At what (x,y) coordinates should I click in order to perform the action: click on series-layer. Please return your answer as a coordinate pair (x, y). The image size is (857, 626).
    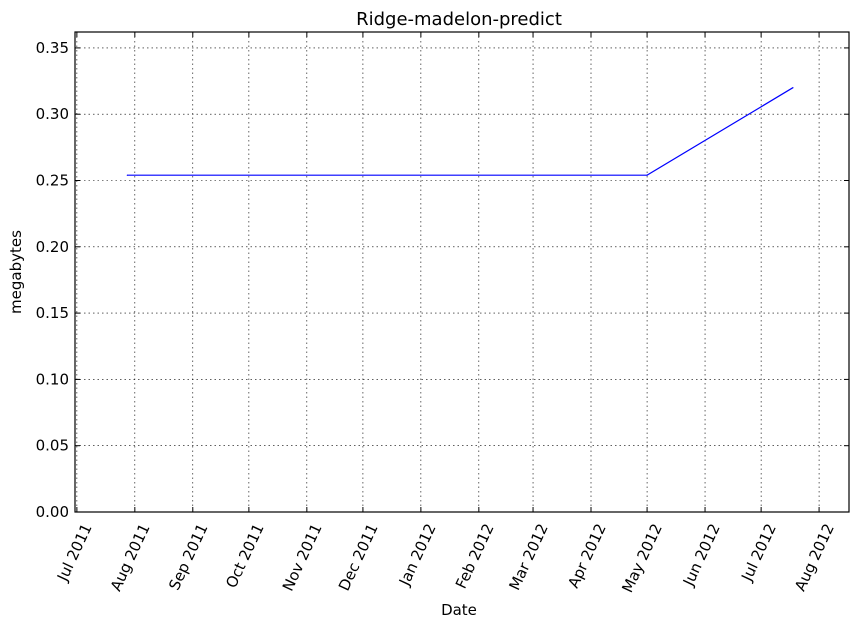
    Looking at the image, I should click on (460, 131).